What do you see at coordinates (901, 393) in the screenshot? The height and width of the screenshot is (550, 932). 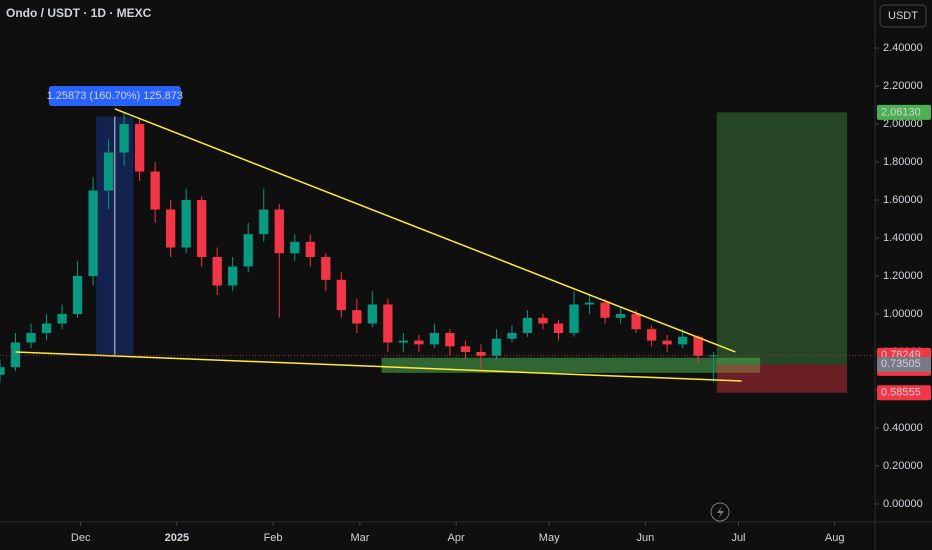 I see `price-label: 0.58555` at bounding box center [901, 393].